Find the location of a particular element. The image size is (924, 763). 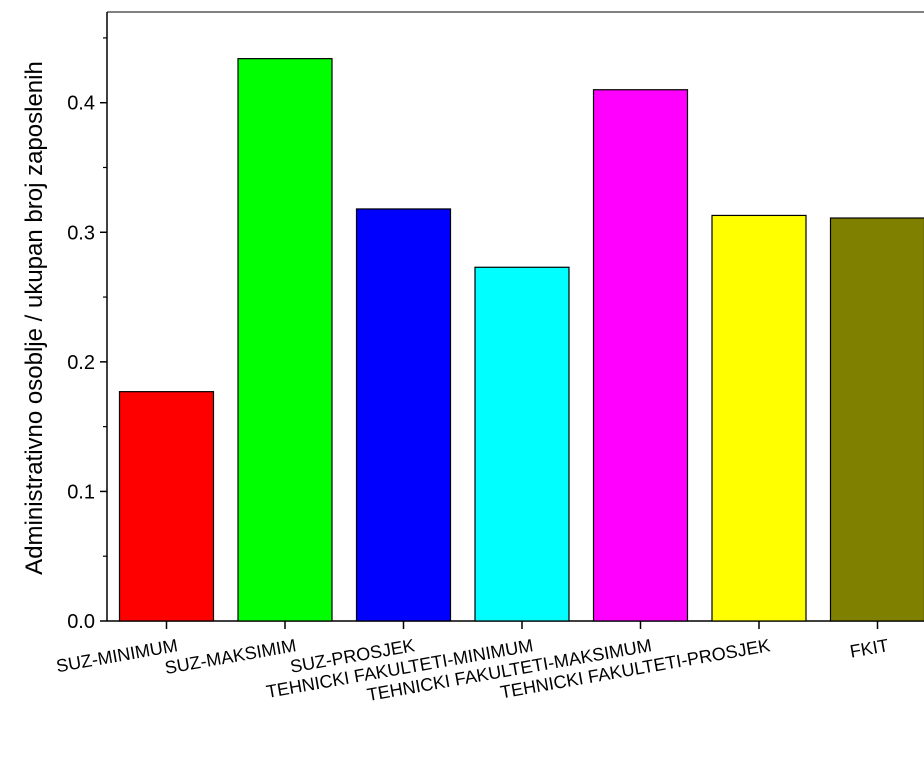

x-category-label: FKIT is located at coordinates (869, 648).